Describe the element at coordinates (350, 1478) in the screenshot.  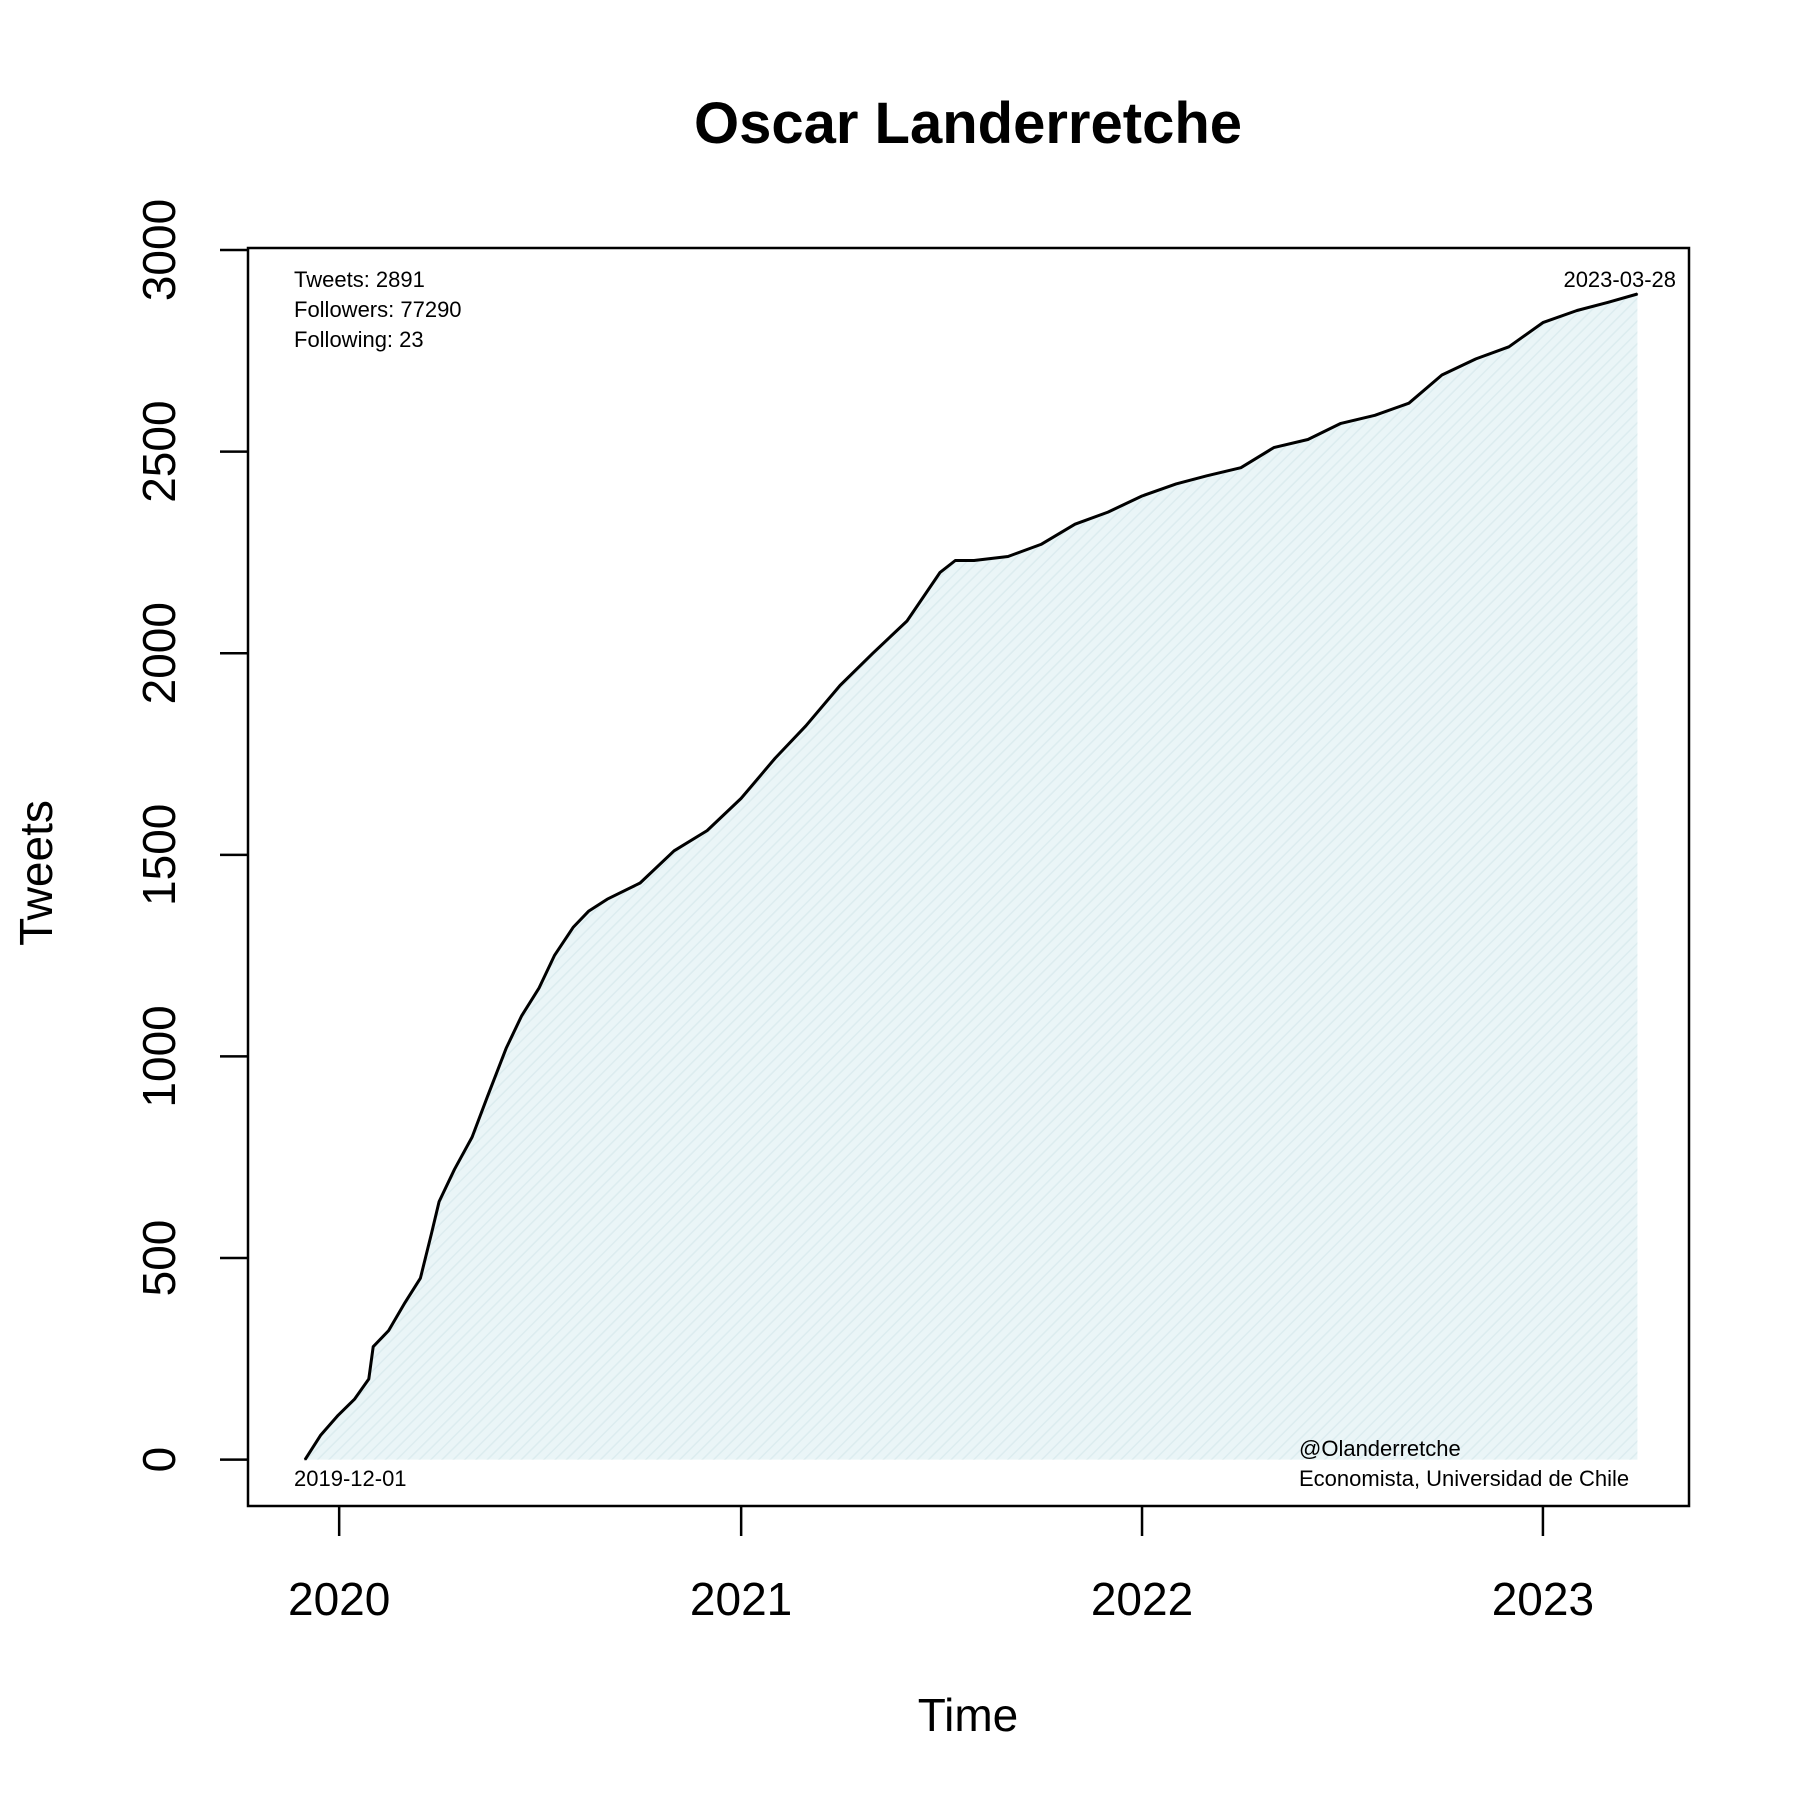
I see `start-date-text: 2019-12-01` at that location.